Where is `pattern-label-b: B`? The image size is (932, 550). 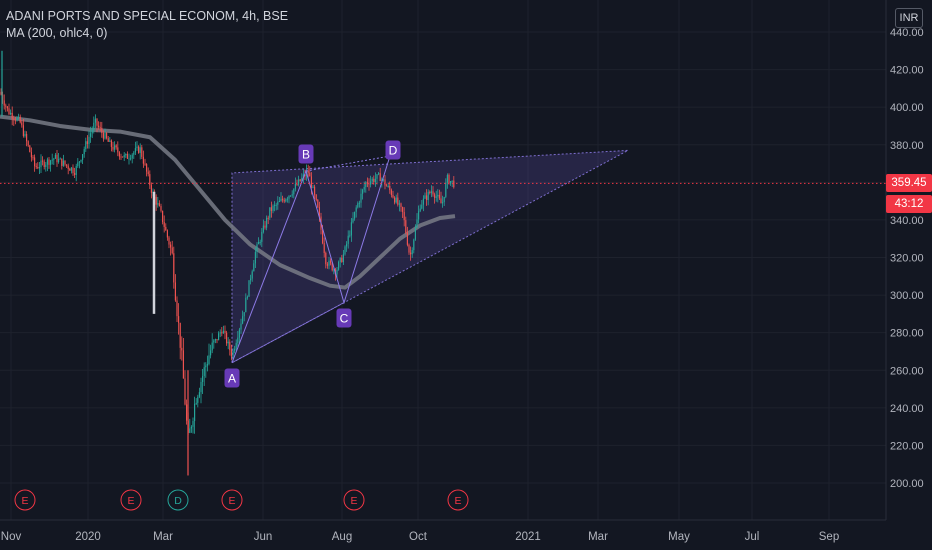
pattern-label-b: B is located at coordinates (306, 154).